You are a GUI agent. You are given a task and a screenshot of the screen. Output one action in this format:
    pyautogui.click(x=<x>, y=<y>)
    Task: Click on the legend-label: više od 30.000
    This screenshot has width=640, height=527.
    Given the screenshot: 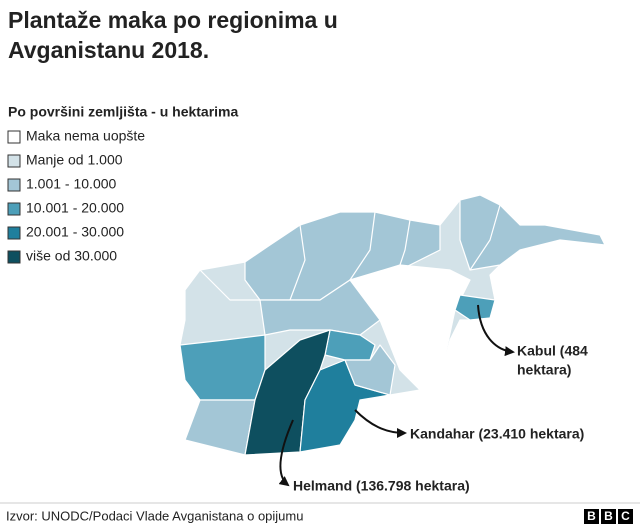 What is the action you would take?
    pyautogui.click(x=71, y=256)
    